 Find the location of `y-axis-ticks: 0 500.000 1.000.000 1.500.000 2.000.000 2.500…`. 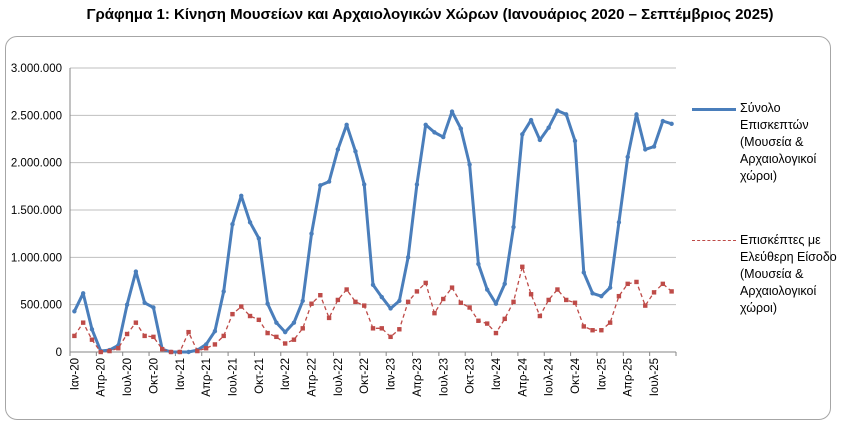

y-axis-ticks: 0 500.000 1.000.000 1.500.000 2.000.000 2.500… is located at coordinates (36, 211).